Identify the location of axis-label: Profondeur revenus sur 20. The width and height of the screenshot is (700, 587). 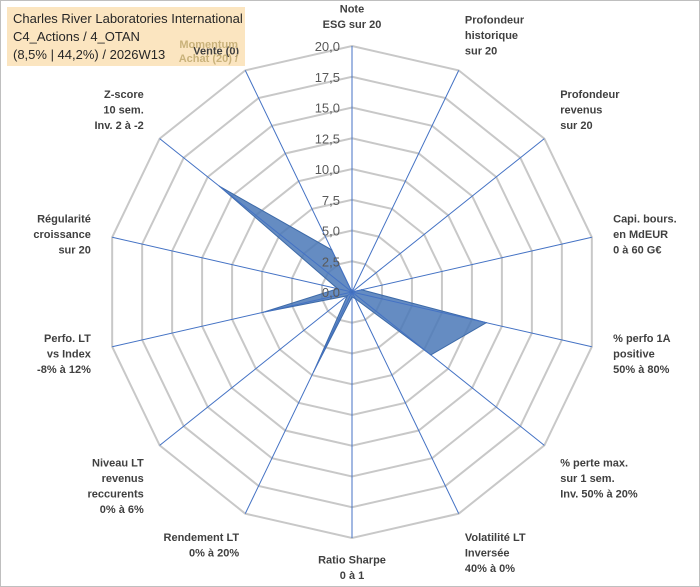
(590, 110).